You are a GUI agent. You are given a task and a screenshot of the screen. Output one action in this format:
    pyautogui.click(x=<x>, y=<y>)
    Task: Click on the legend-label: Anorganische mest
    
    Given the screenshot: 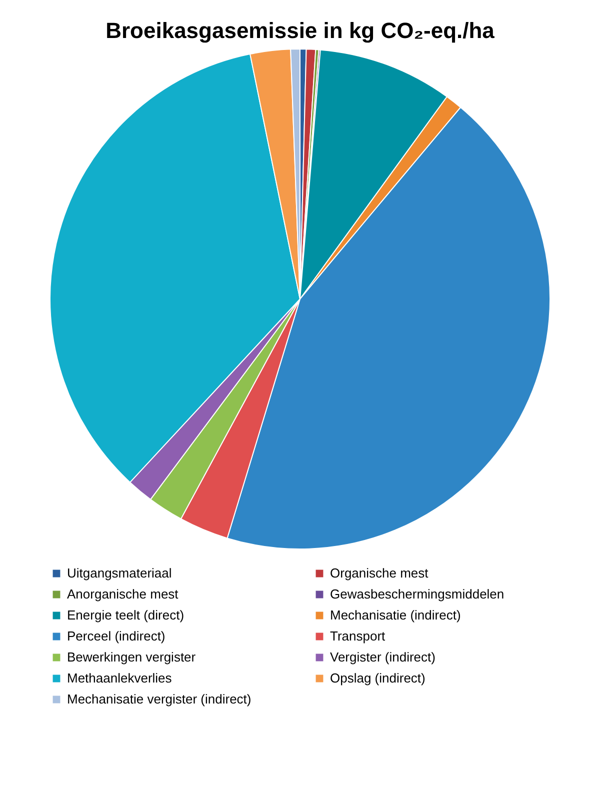 What is the action you would take?
    pyautogui.click(x=123, y=594)
    